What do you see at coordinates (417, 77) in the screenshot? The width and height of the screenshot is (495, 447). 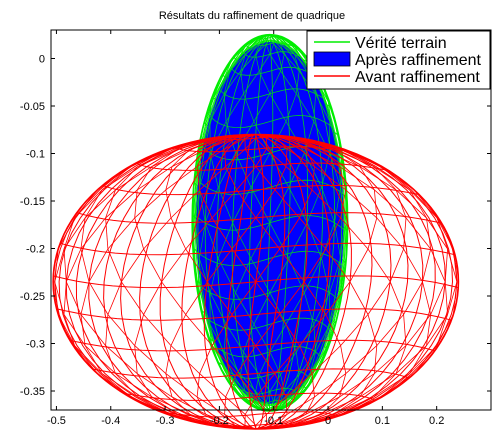 I see `legend-label: Avant raffinement` at bounding box center [417, 77].